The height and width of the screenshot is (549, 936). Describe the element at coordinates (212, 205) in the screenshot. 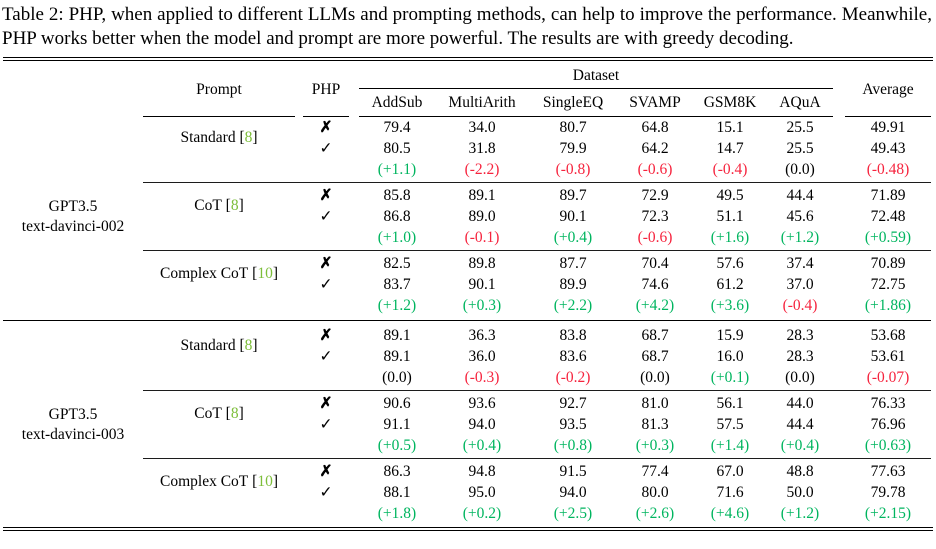

I see `prompt-name: CoT [` at that location.